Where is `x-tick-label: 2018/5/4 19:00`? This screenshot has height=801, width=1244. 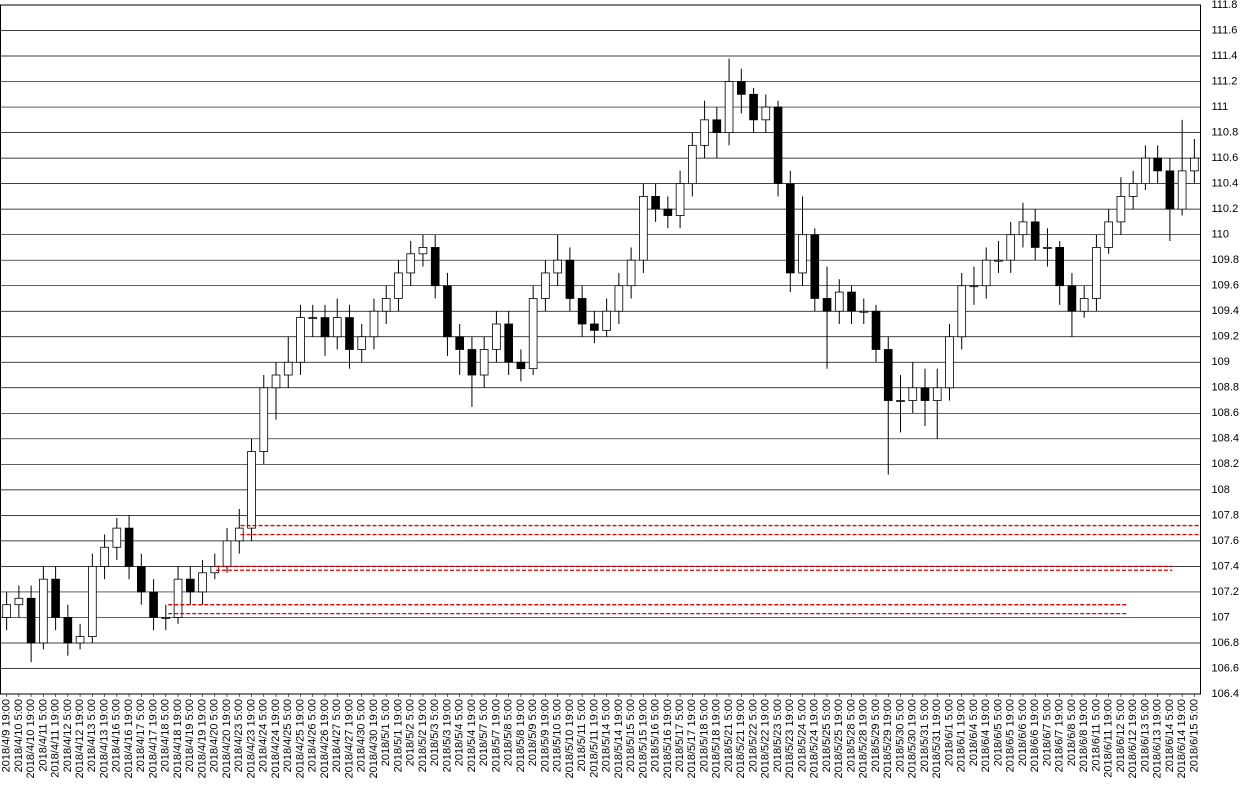 x-tick-label: 2018/5/4 19:00 is located at coordinates (472, 735).